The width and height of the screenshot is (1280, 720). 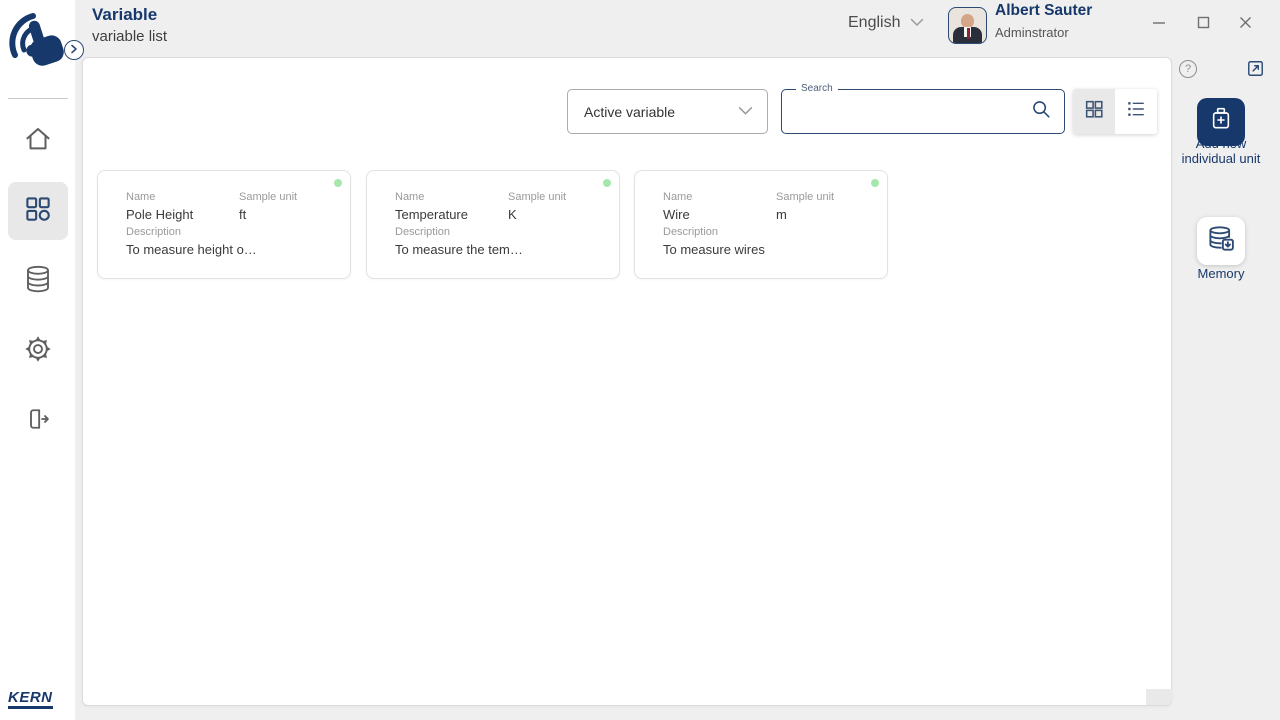 I want to click on gear-icon, so click(x=38, y=351).